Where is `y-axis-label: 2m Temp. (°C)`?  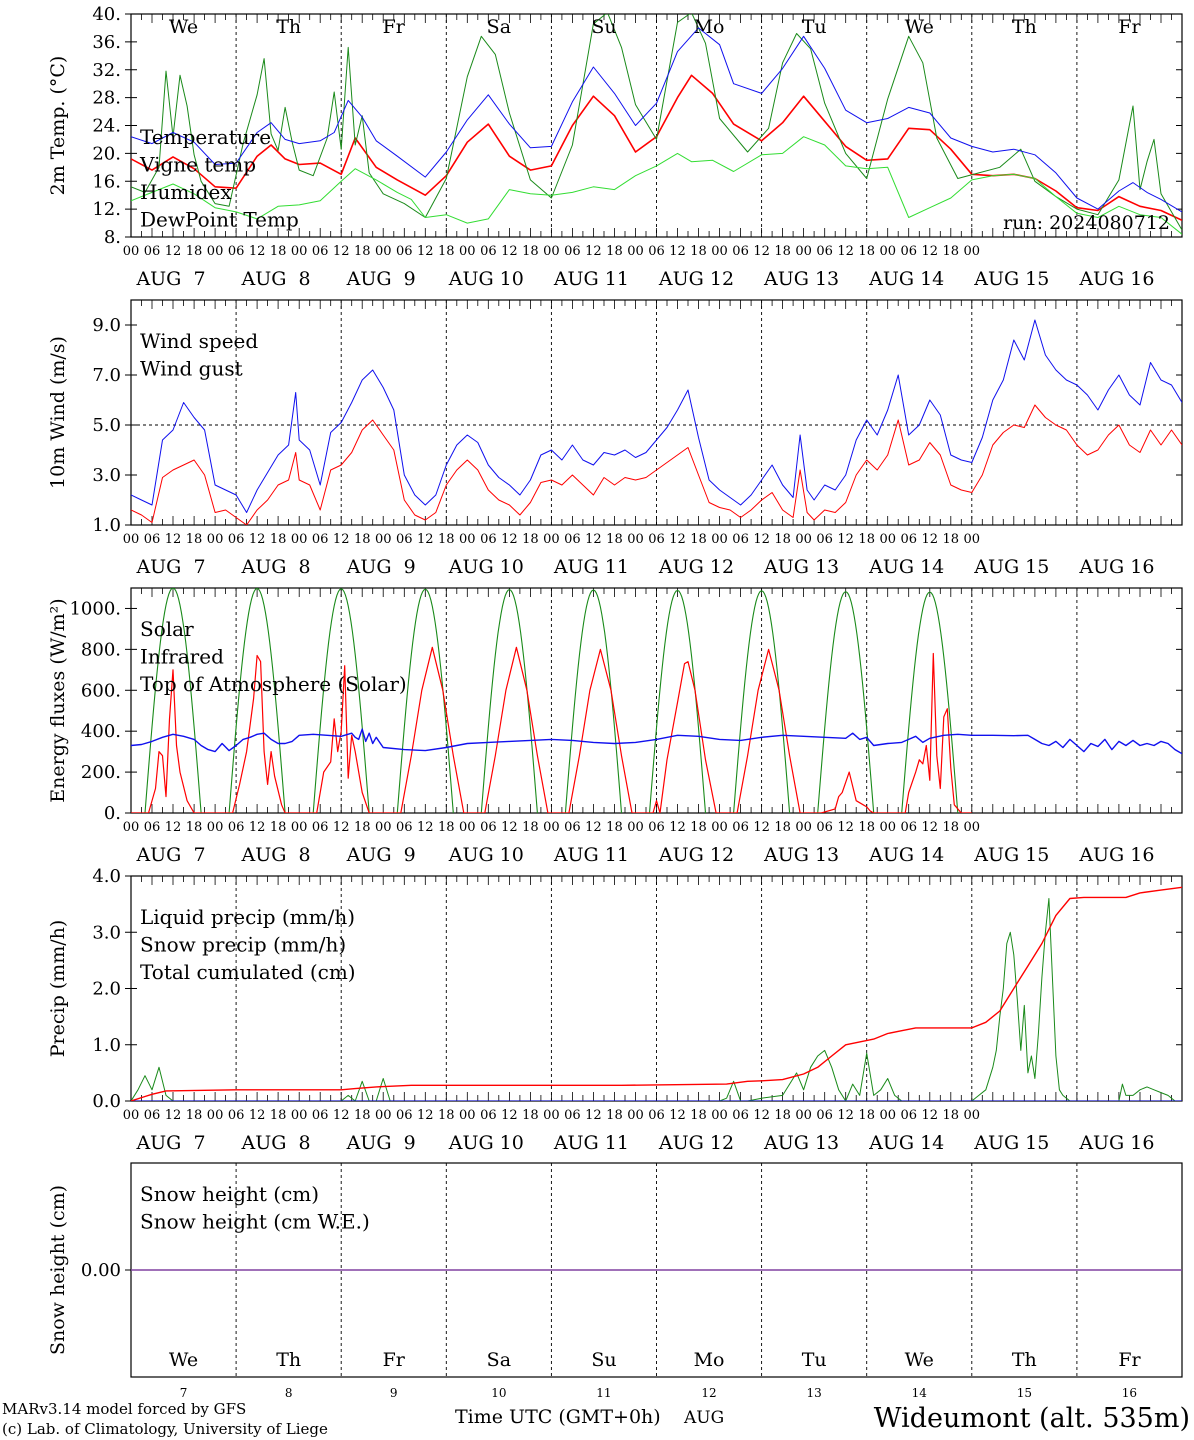 y-axis-label: 2m Temp. (°C) is located at coordinates (58, 126).